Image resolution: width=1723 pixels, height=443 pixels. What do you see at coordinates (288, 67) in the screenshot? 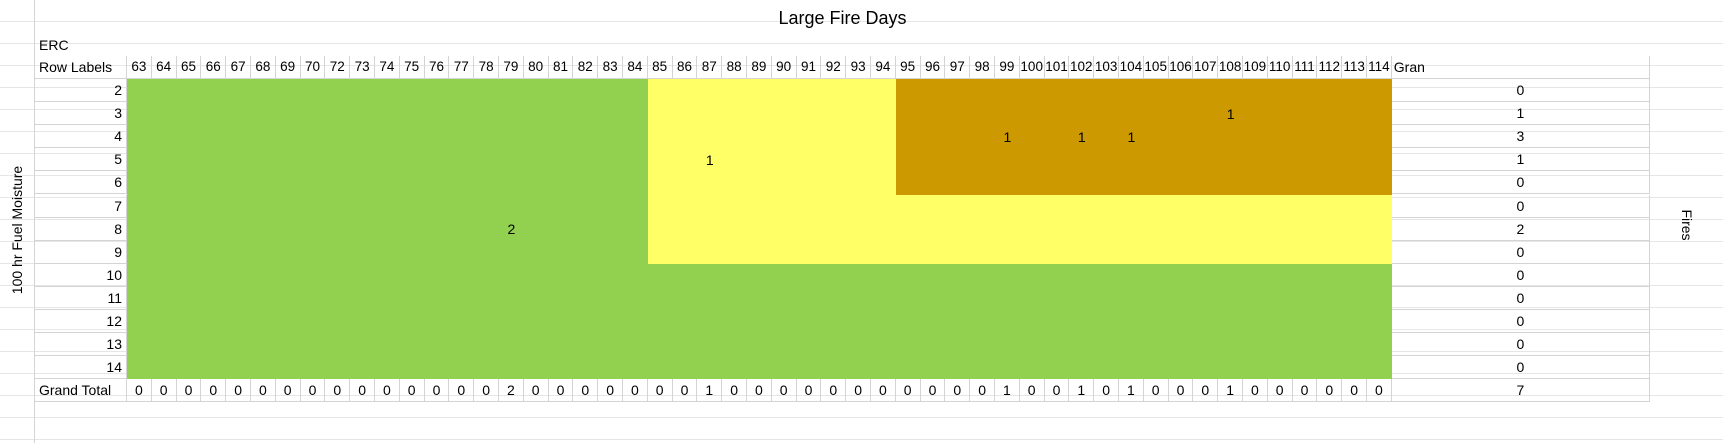
I see `column-header-erc-69: 69` at bounding box center [288, 67].